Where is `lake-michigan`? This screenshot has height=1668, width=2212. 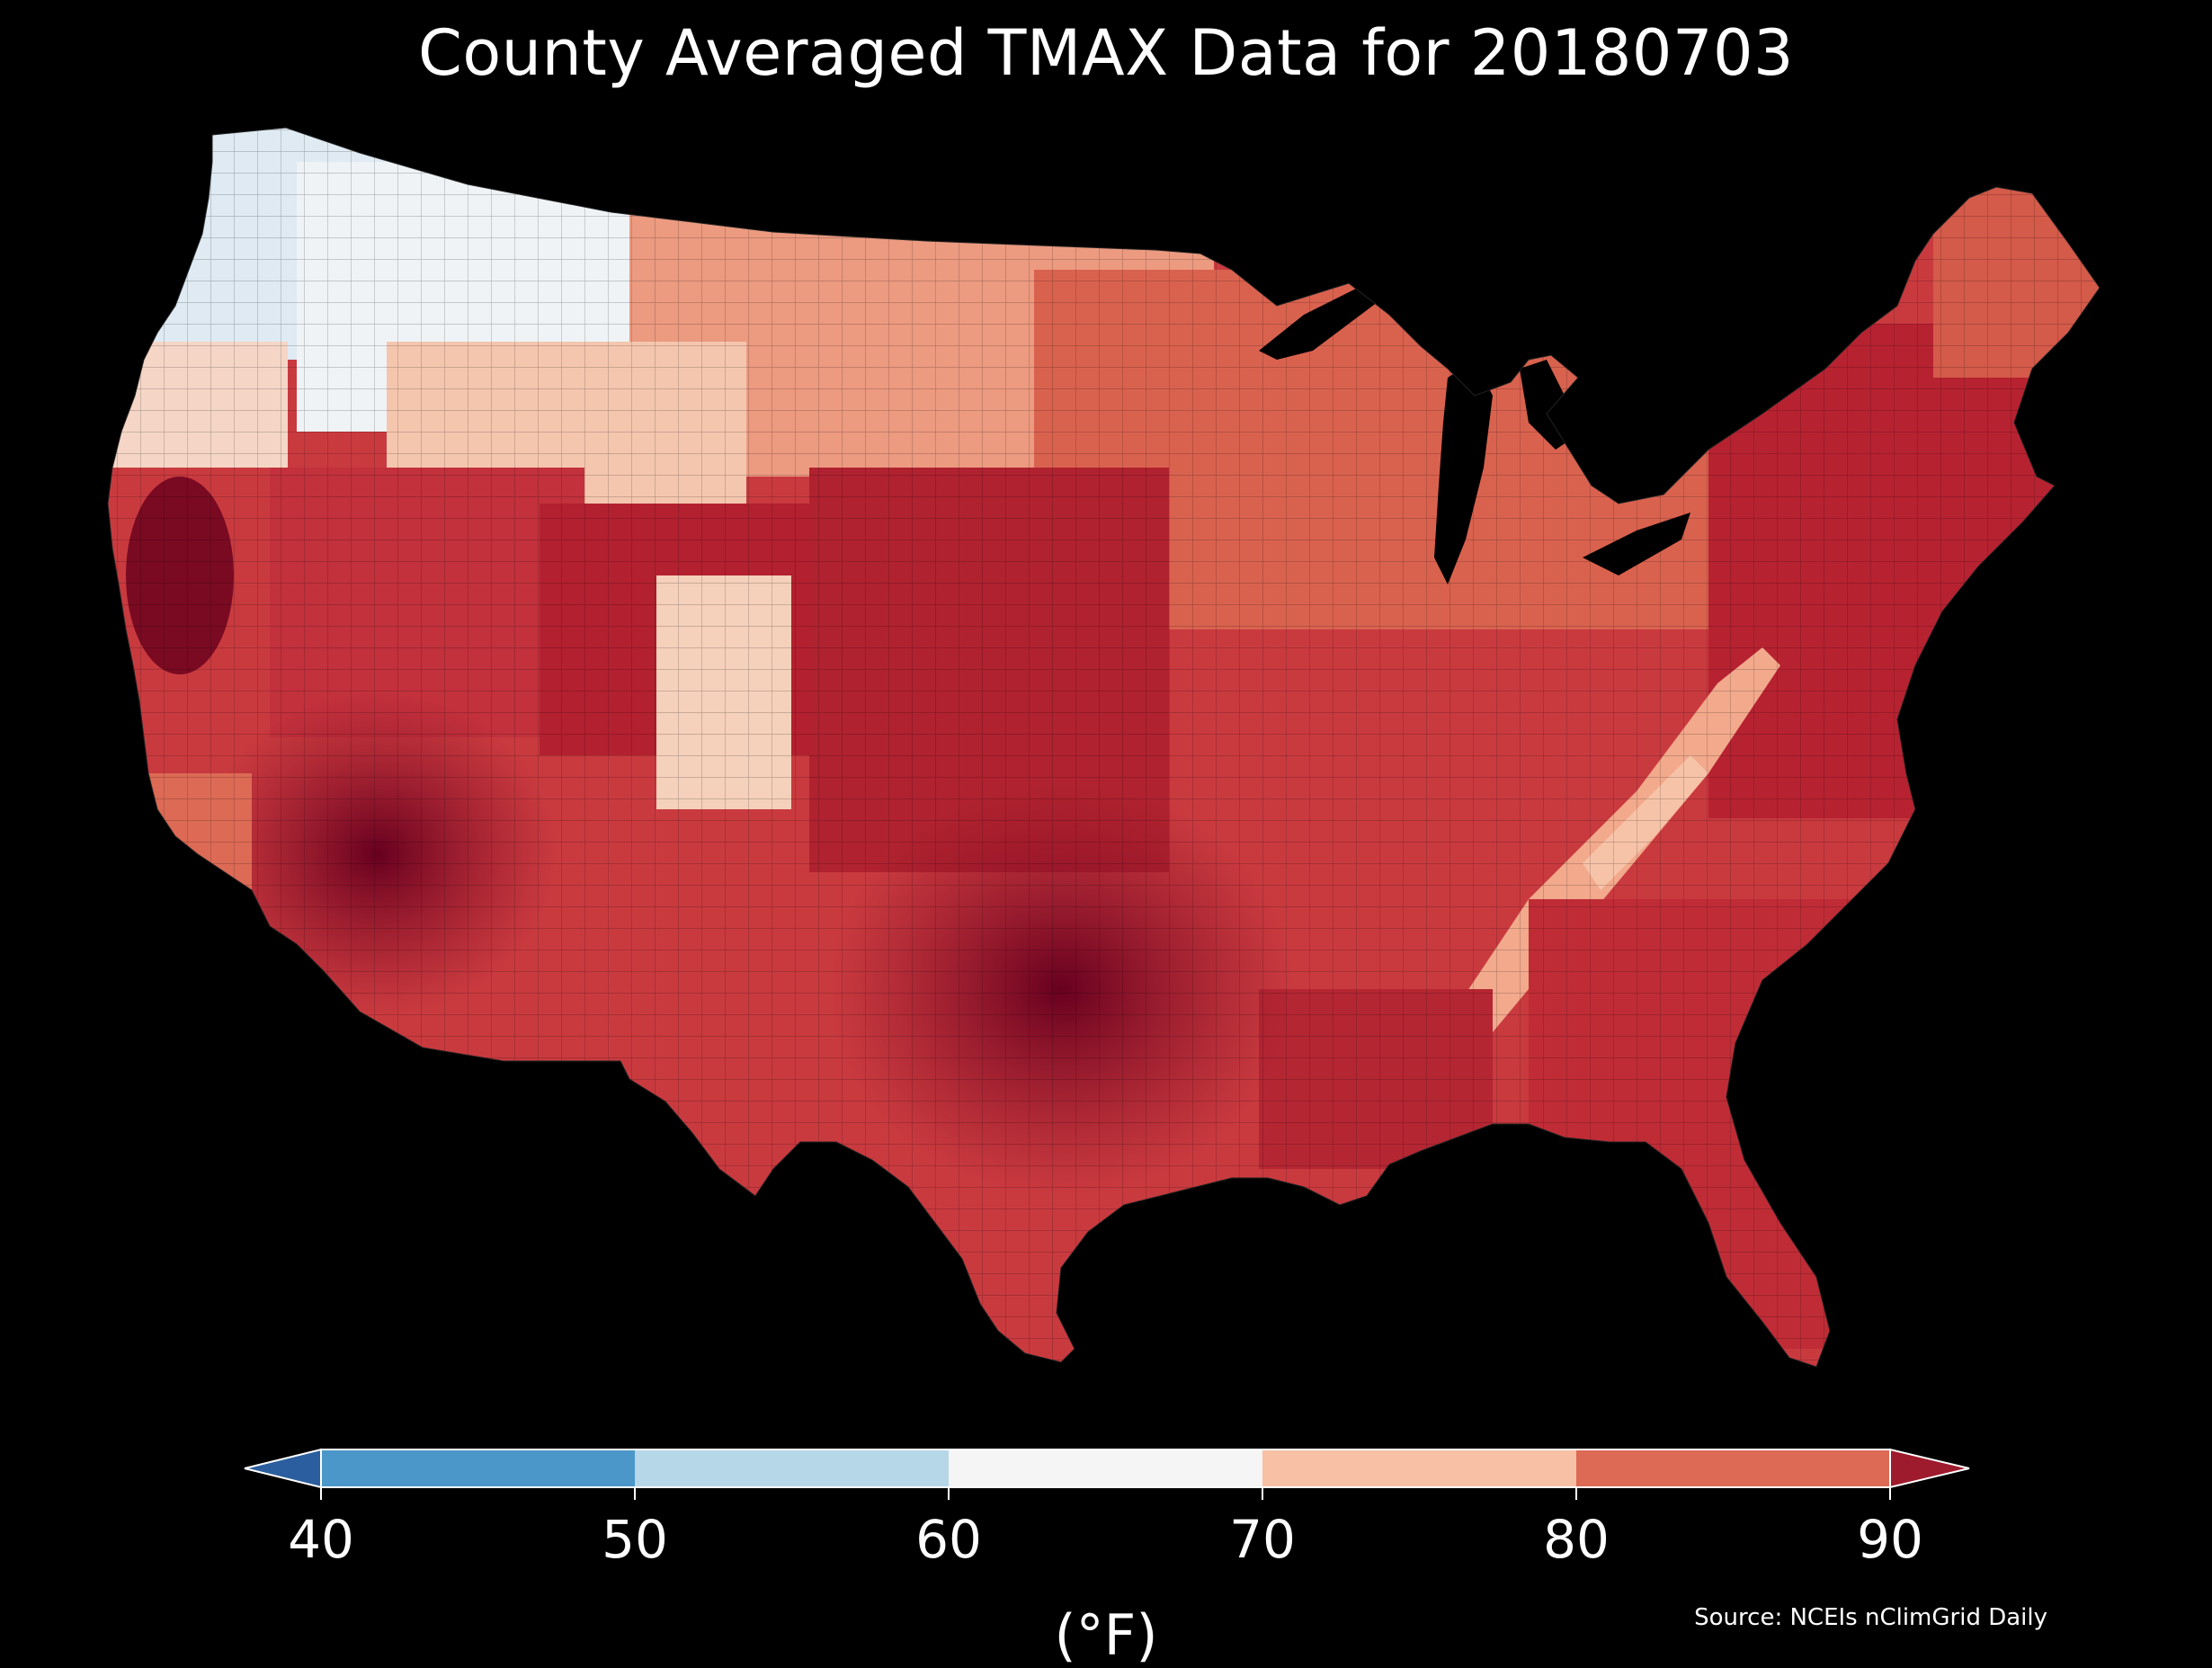
lake-michigan is located at coordinates (1463, 472).